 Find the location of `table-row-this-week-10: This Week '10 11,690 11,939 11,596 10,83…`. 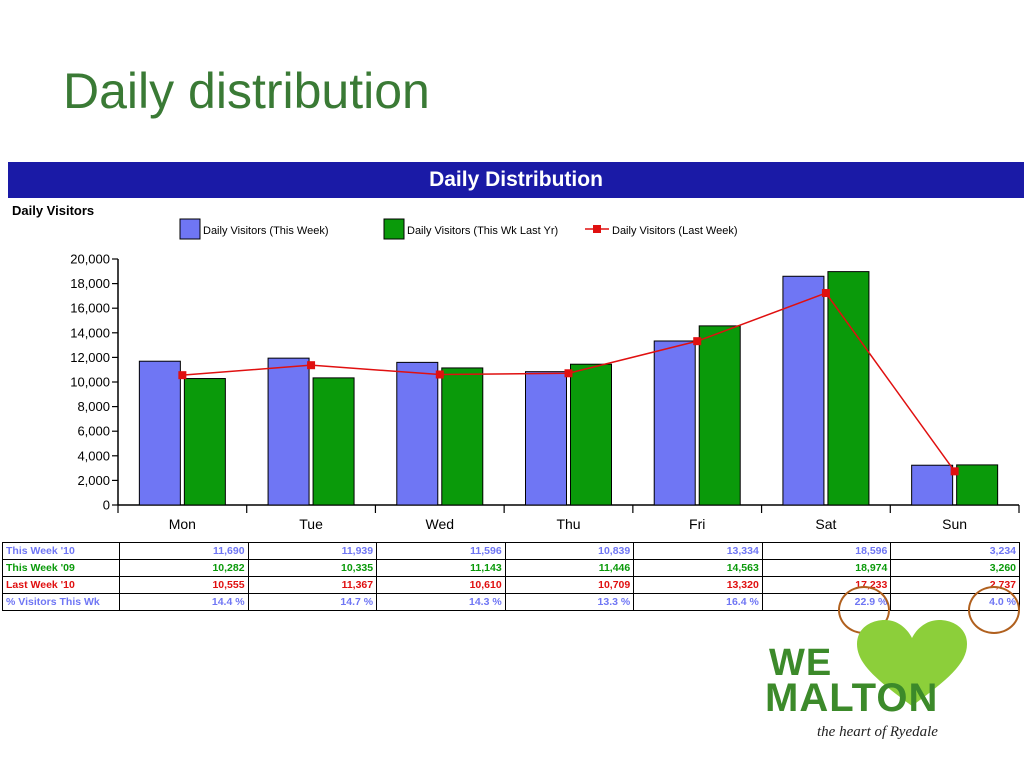

table-row-this-week-10: This Week '10 11,690 11,939 11,596 10,83… is located at coordinates (511, 551).